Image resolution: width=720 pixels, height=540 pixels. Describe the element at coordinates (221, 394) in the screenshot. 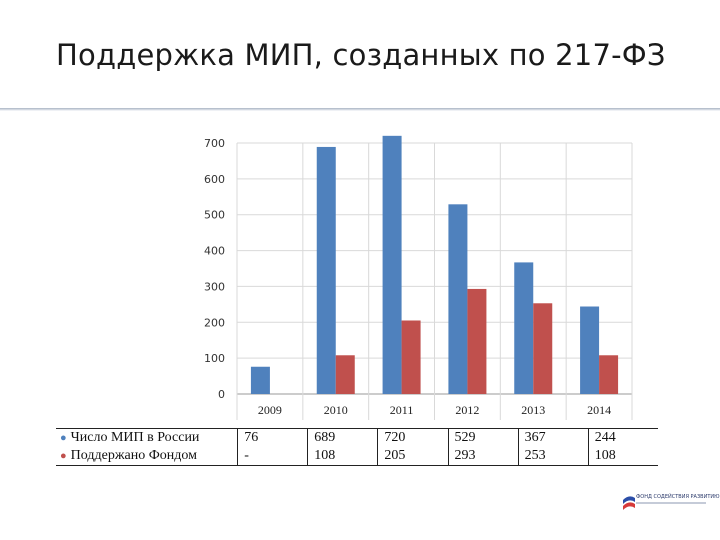

I see `y-tick-label: 0` at that location.